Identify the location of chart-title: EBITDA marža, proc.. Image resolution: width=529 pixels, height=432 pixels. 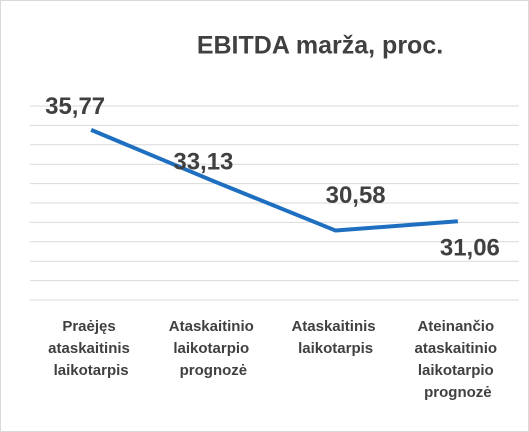
(320, 46).